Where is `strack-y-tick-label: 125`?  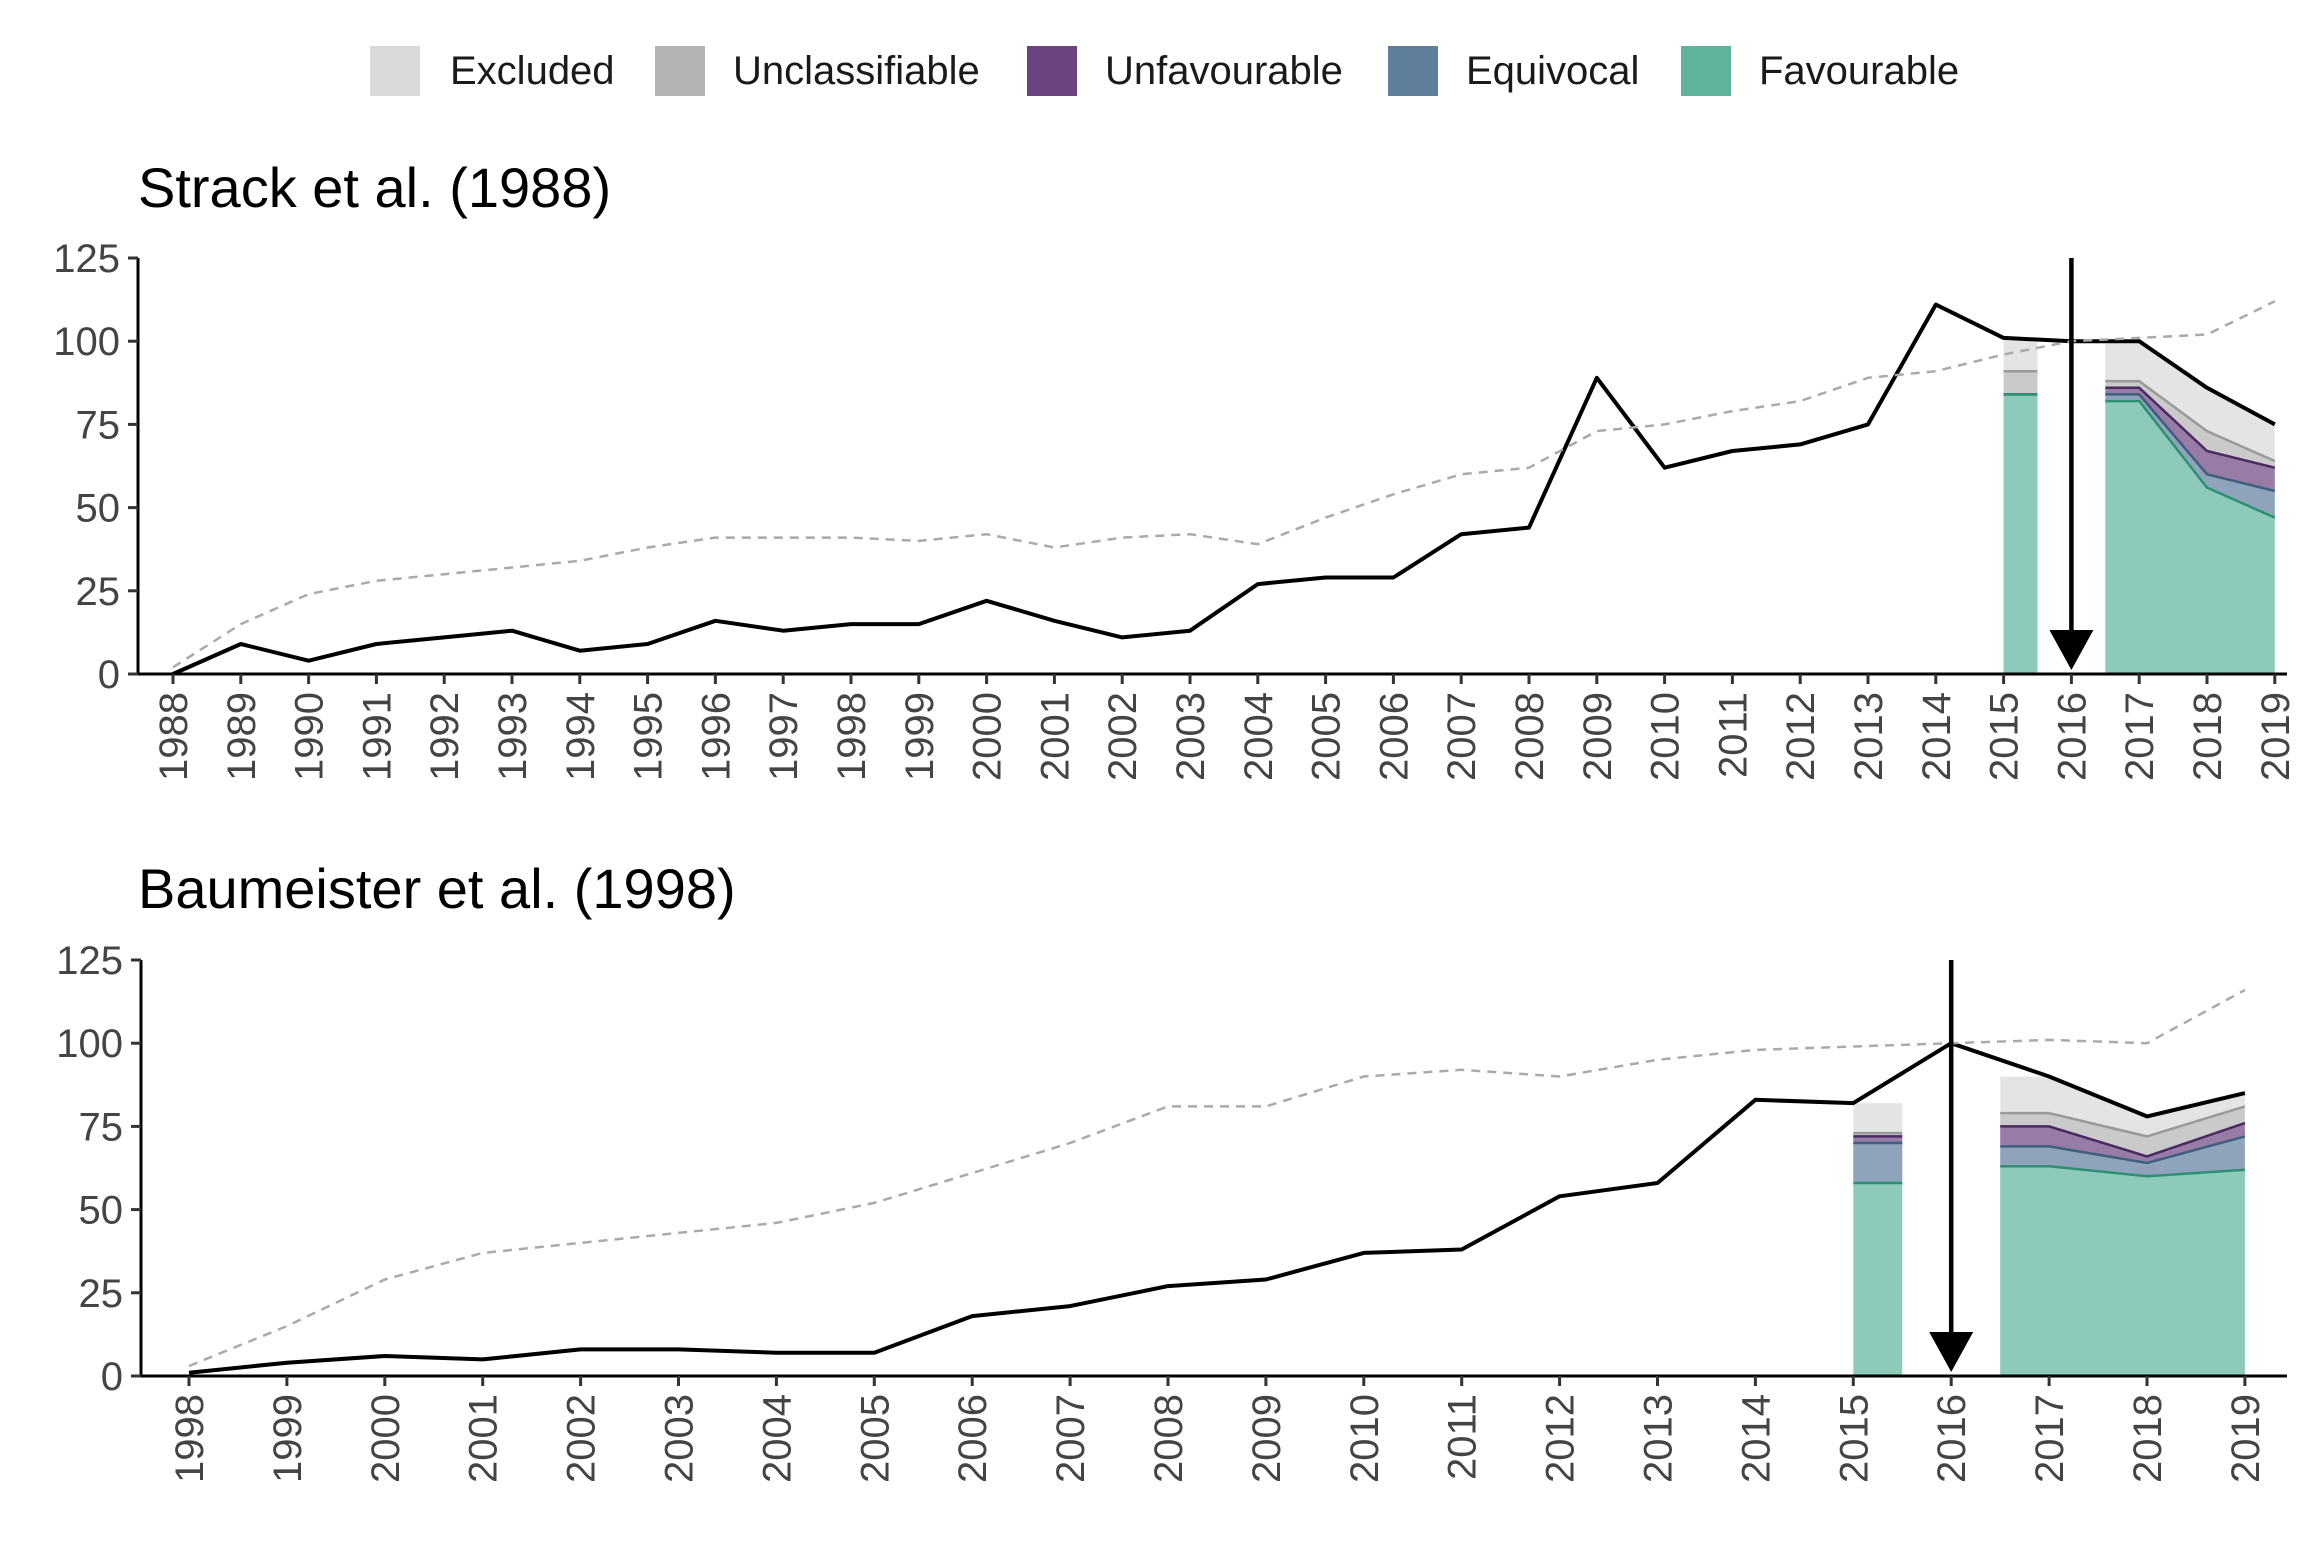 strack-y-tick-label: 125 is located at coordinates (86, 259).